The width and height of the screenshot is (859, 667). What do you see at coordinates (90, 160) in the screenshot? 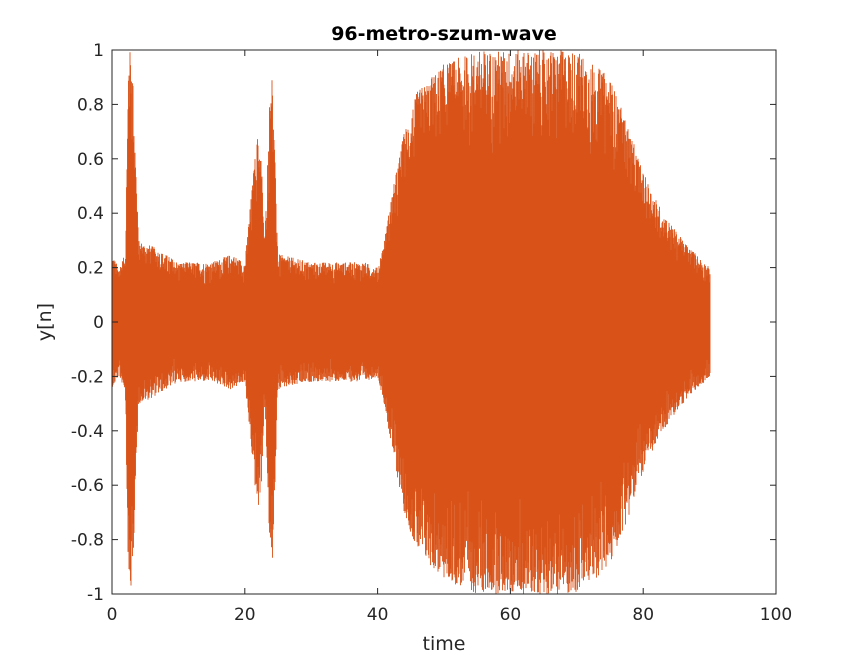
I see `y-tick-label: 0.6` at bounding box center [90, 160].